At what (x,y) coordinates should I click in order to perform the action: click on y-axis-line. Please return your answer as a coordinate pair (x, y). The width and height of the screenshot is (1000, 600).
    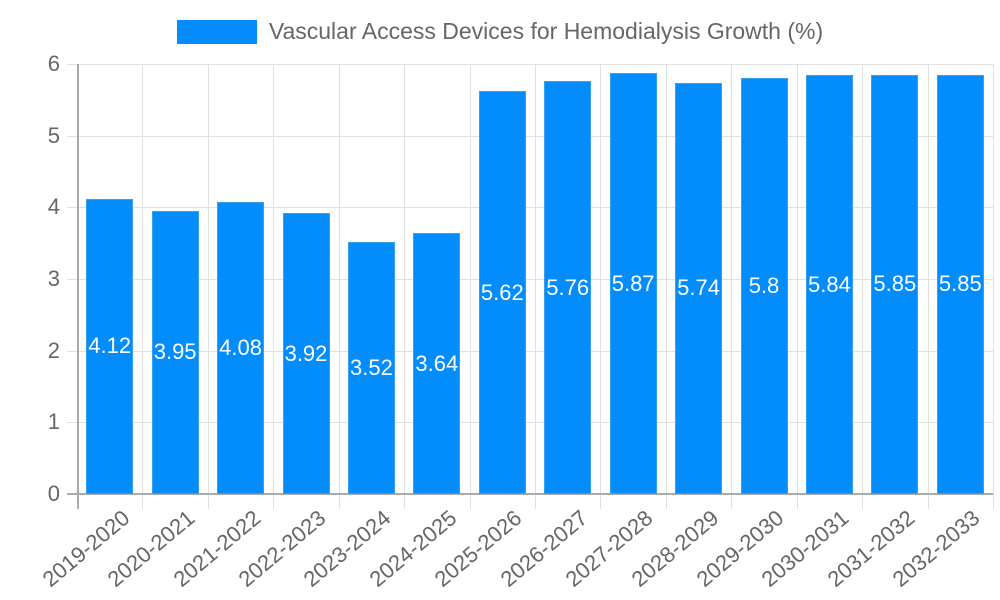
    Looking at the image, I should click on (78, 286).